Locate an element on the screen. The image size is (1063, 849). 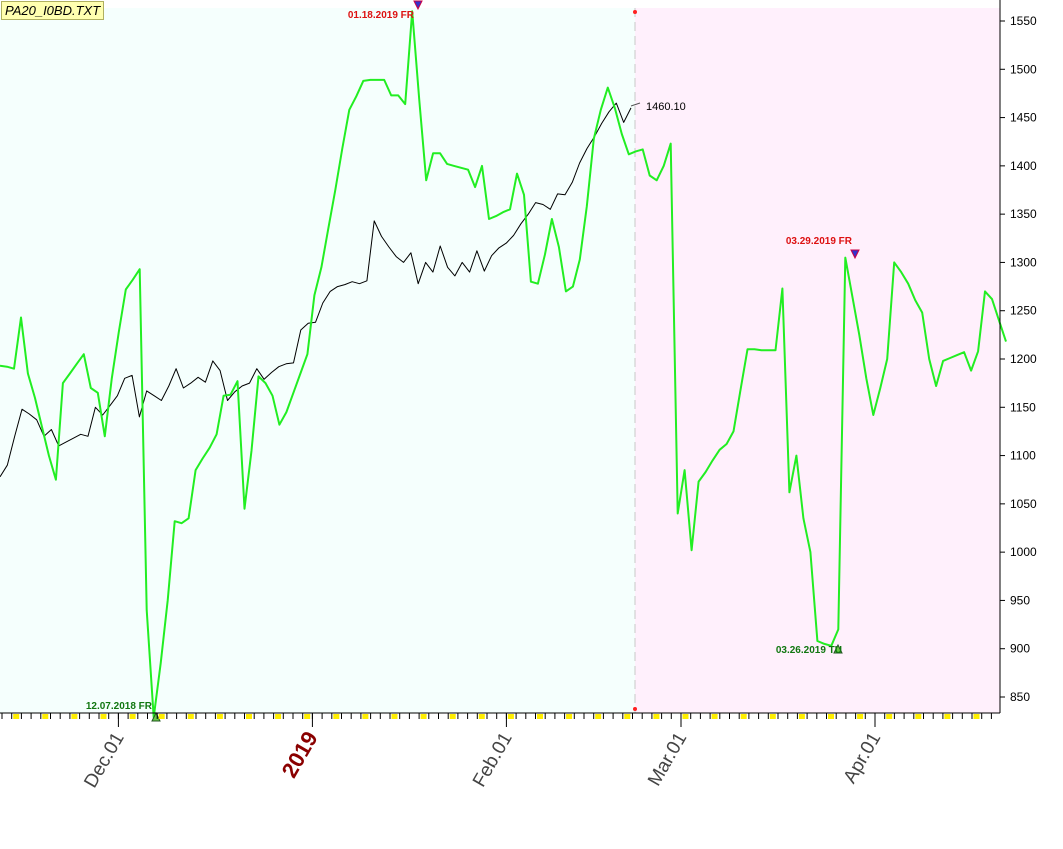
y-tick-label: 1050 is located at coordinates (1023, 504).